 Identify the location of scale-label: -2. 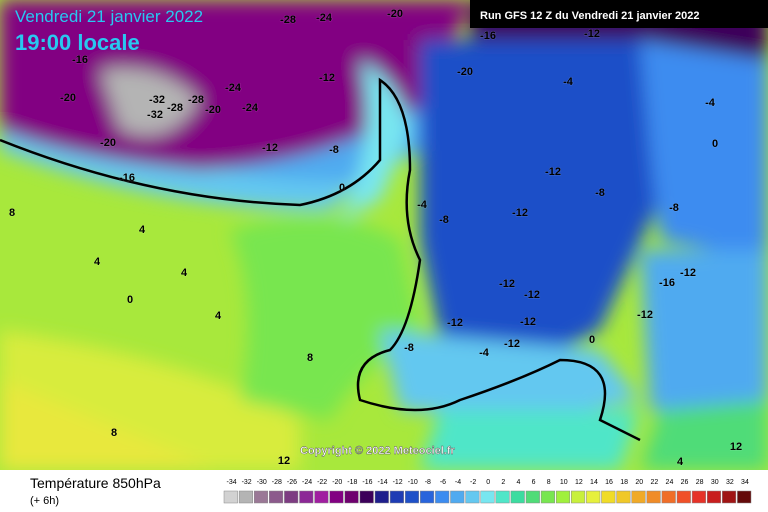
(473, 482).